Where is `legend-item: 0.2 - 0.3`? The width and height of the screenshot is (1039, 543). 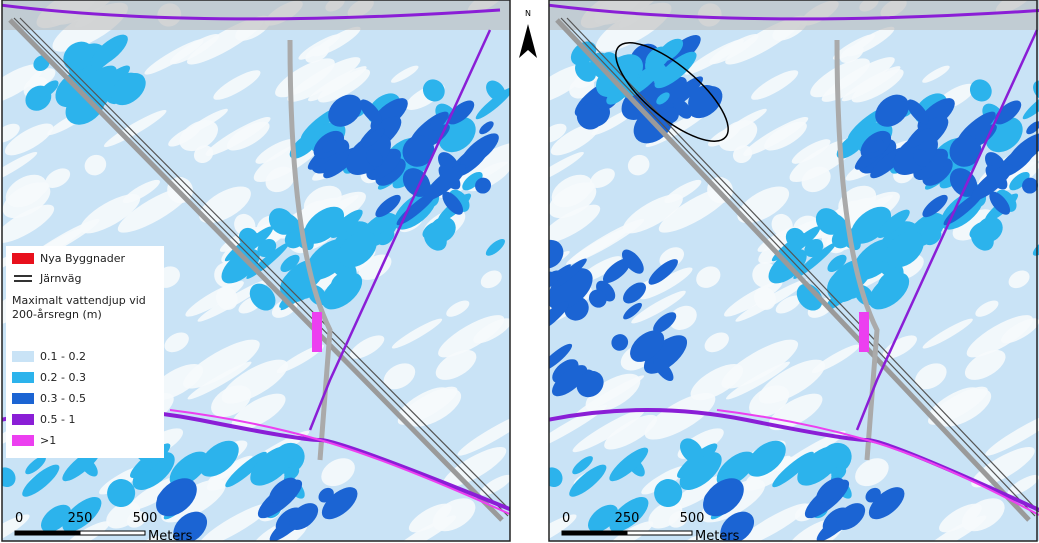
legend-item: 0.2 - 0.3 is located at coordinates (49, 377).